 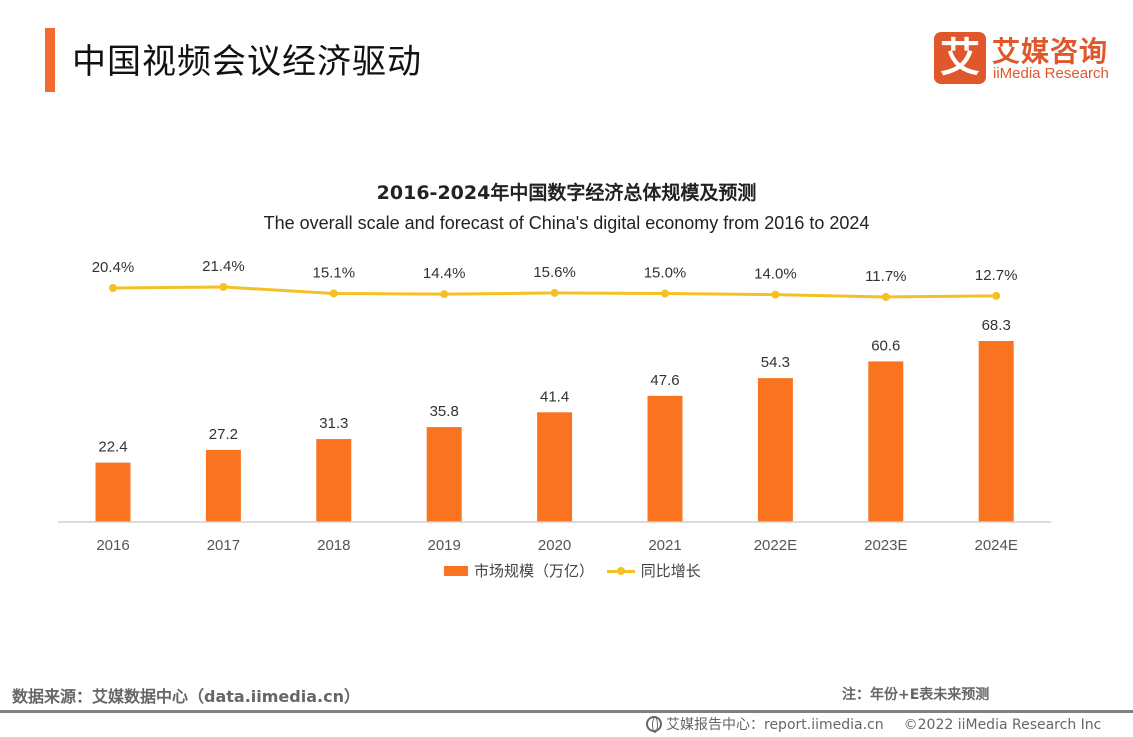 What do you see at coordinates (996, 431) in the screenshot?
I see `bar-2024E` at bounding box center [996, 431].